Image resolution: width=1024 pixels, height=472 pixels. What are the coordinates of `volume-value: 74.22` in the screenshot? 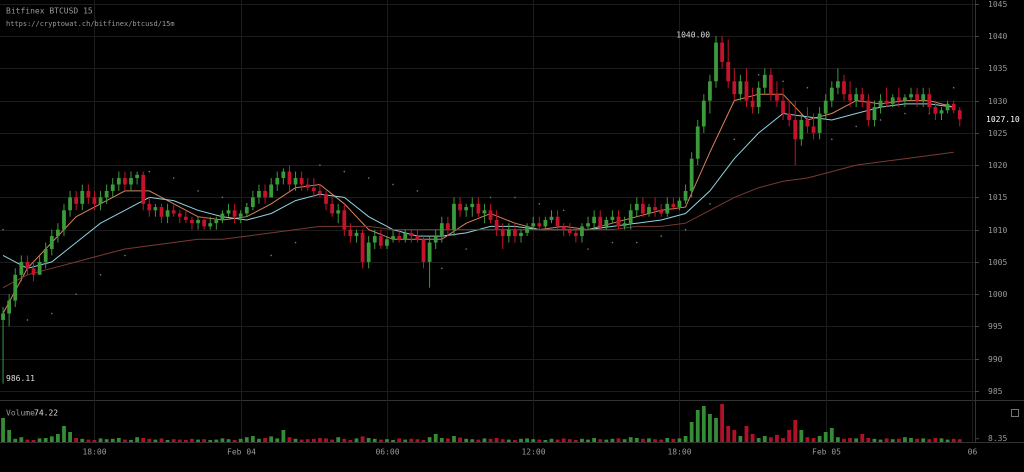 It's located at (46, 413).